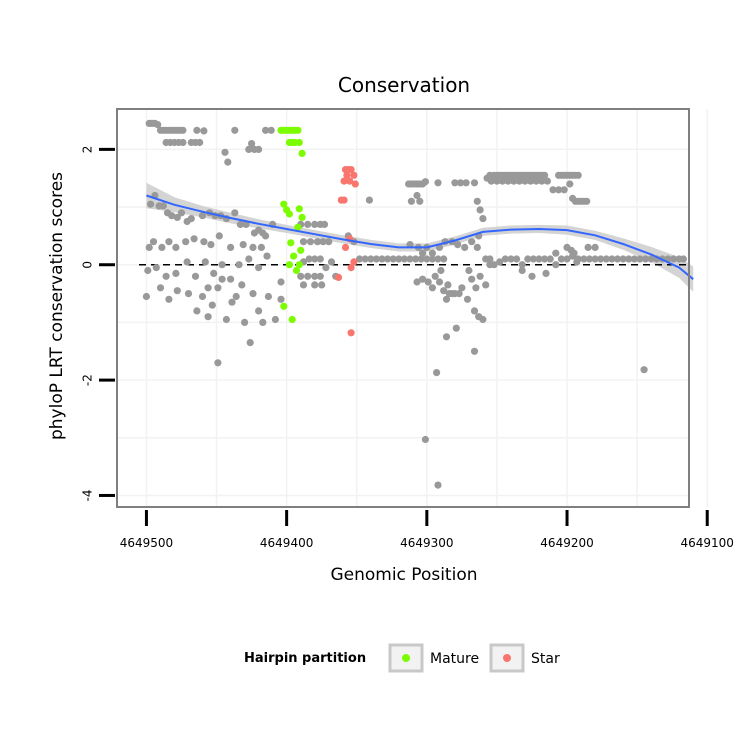 The height and width of the screenshot is (750, 750). Describe the element at coordinates (426, 543) in the screenshot. I see `x-tick-label: 4649300` at that location.